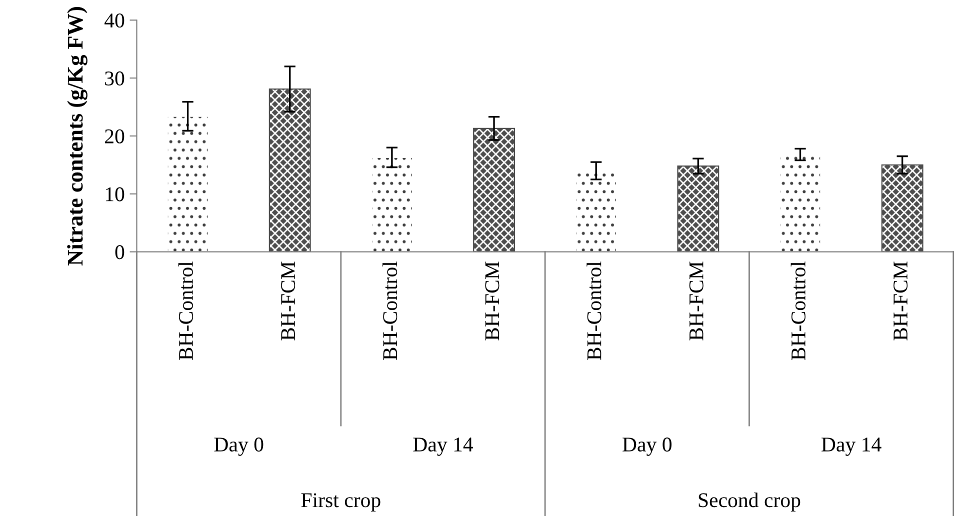 The height and width of the screenshot is (516, 963). Describe the element at coordinates (114, 136) in the screenshot. I see `y-tick-label: 20` at that location.